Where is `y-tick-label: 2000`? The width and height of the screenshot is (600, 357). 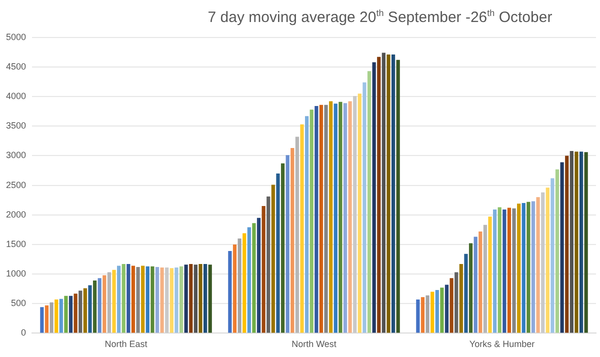 y-tick-label: 2000 is located at coordinates (16, 214).